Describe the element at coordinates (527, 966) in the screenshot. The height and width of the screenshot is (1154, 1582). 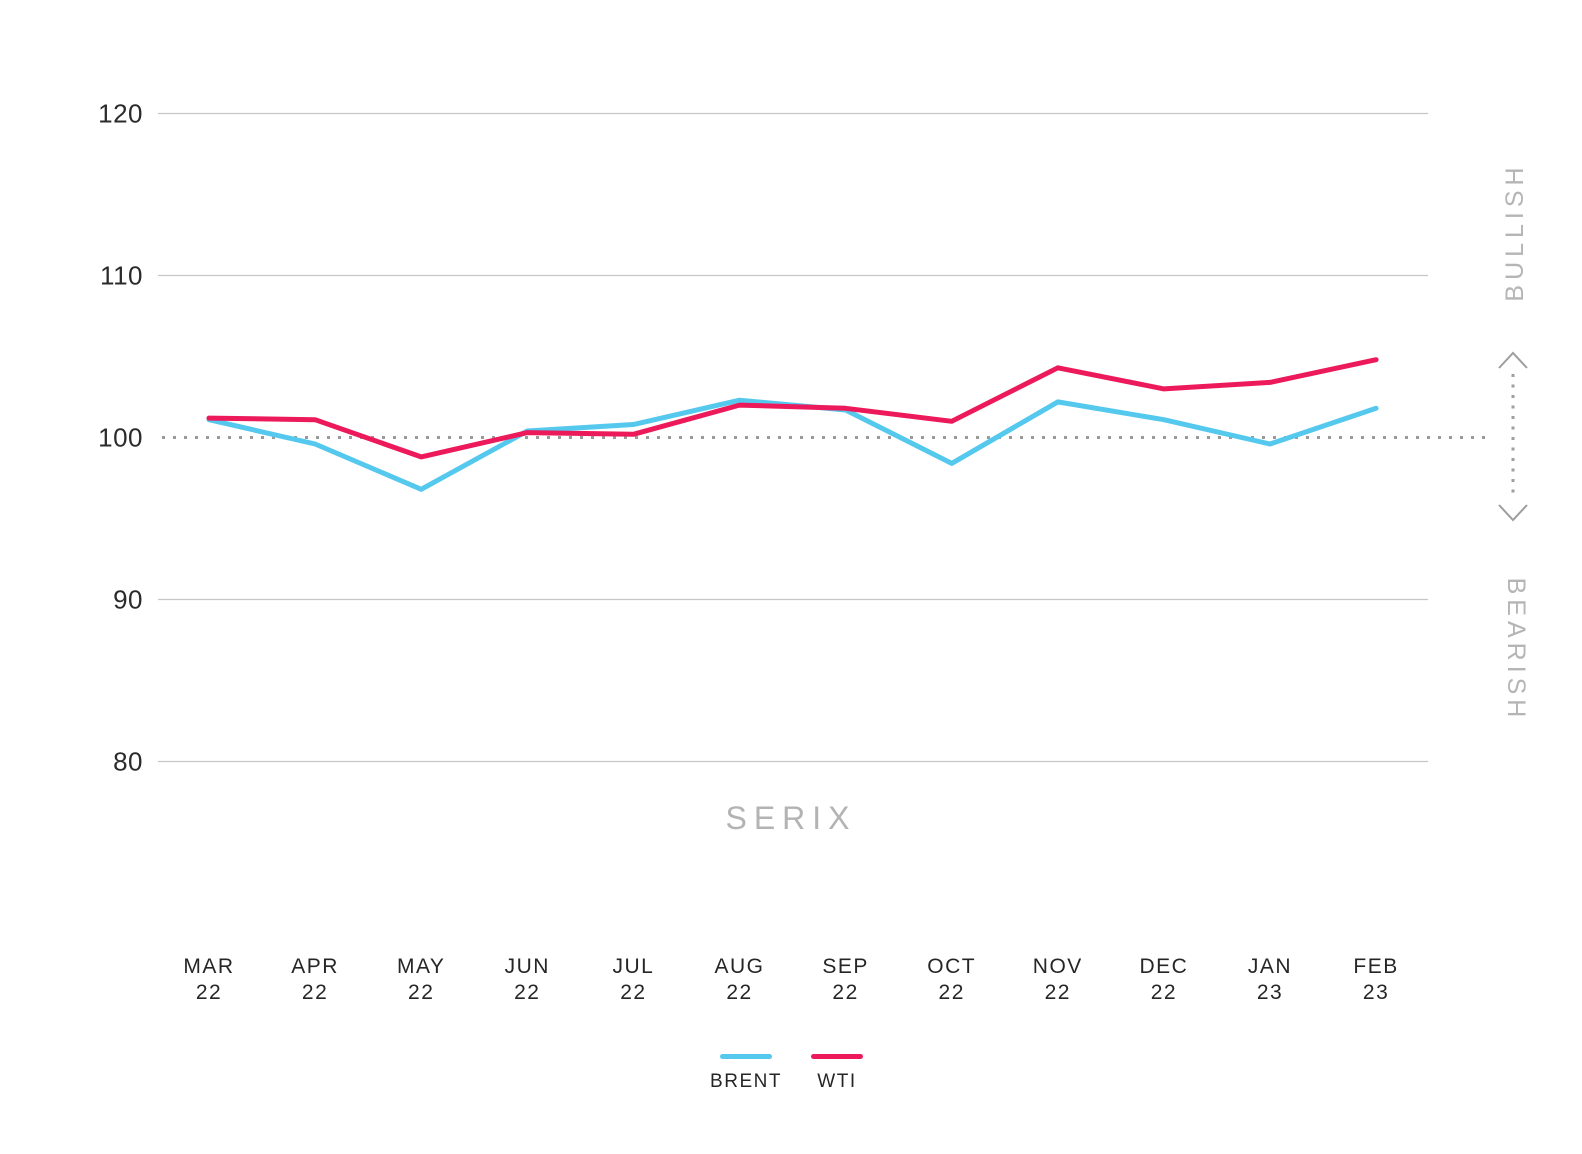
I see `x-tick-month-label: JUN` at that location.